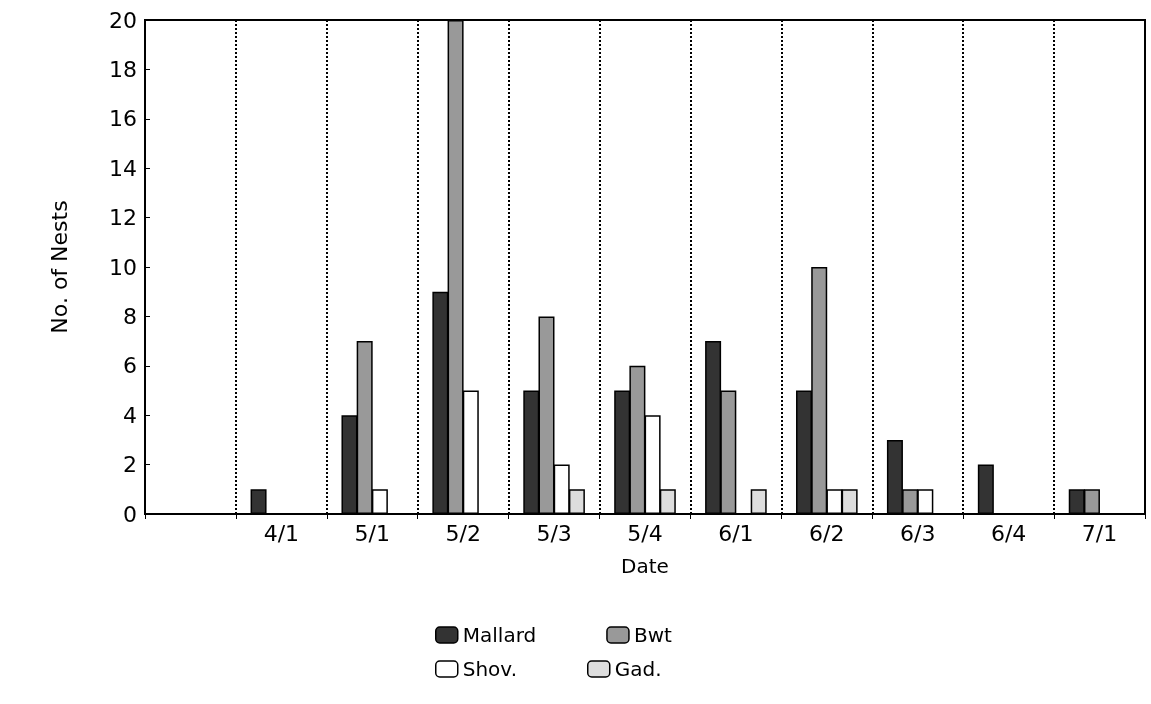  I want to click on y-tick-label: 16, so click(123, 119).